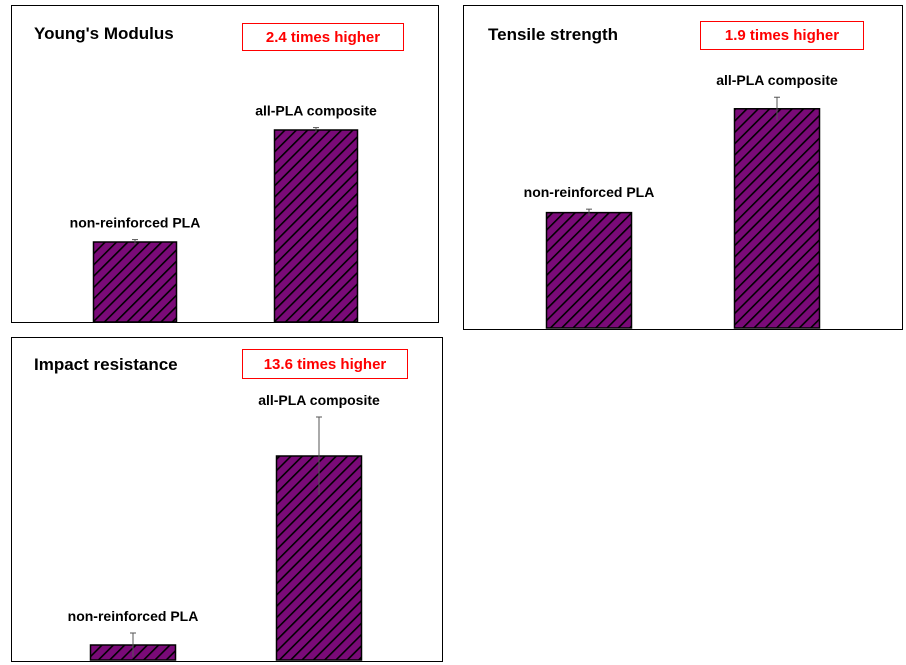  Describe the element at coordinates (325, 364) in the screenshot. I see `ratio-badge: 13.6 times higher` at that location.